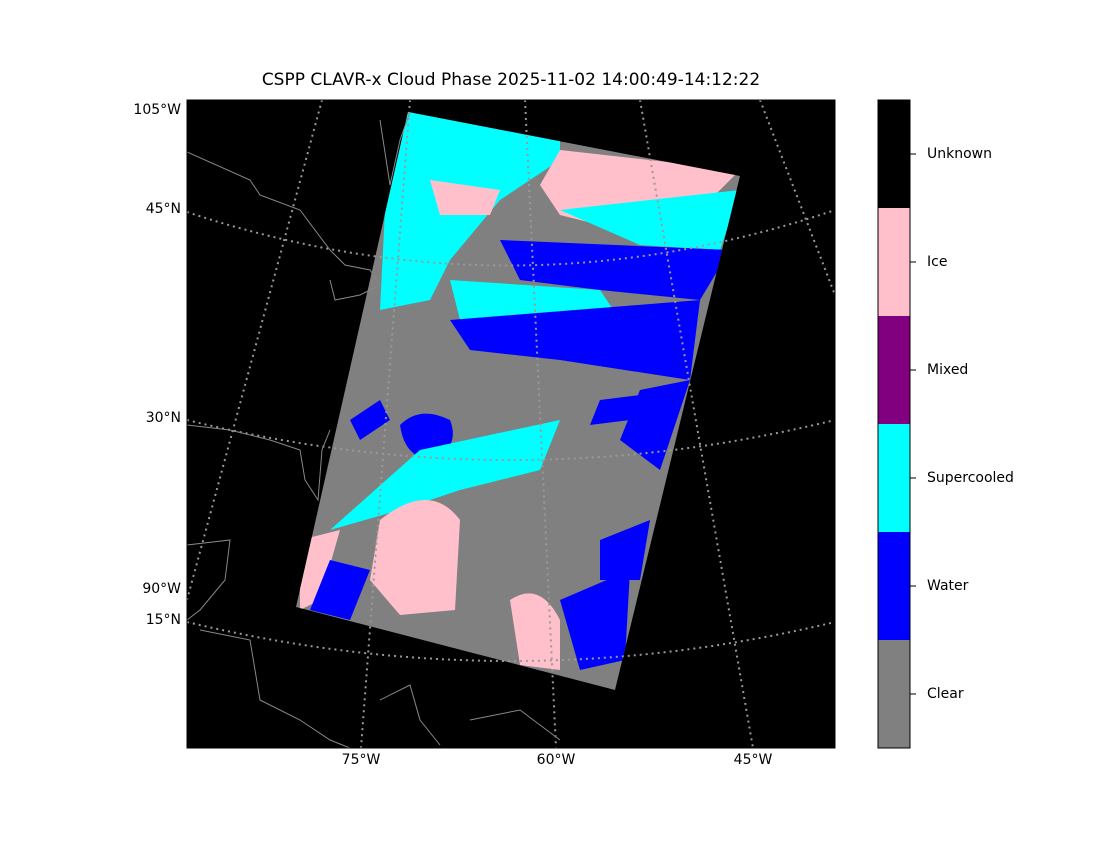 The width and height of the screenshot is (1120, 844). What do you see at coordinates (163, 418) in the screenshot?
I see `map-label: 30°N` at bounding box center [163, 418].